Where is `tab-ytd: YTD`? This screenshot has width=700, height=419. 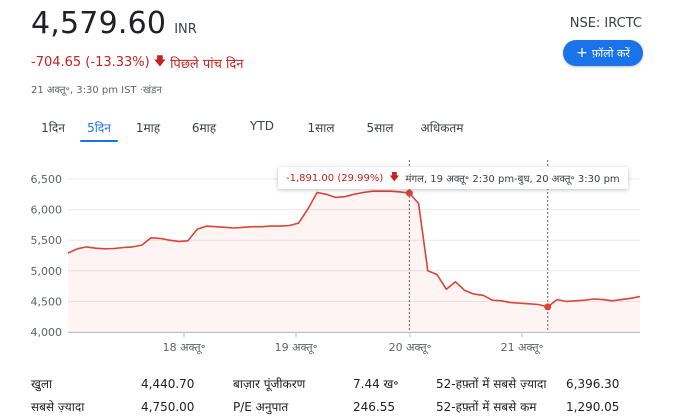 tab-ytd: YTD is located at coordinates (262, 126).